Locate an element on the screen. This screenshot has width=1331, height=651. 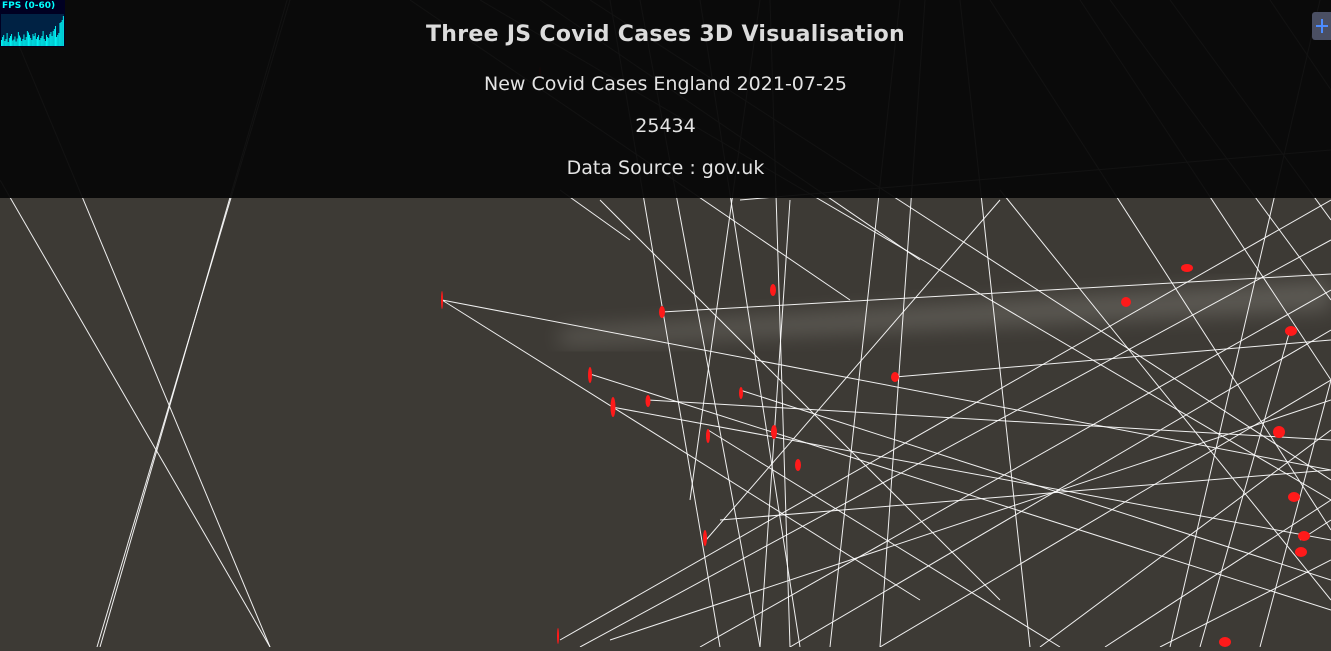
cases-count: 25434 is located at coordinates (665, 126).